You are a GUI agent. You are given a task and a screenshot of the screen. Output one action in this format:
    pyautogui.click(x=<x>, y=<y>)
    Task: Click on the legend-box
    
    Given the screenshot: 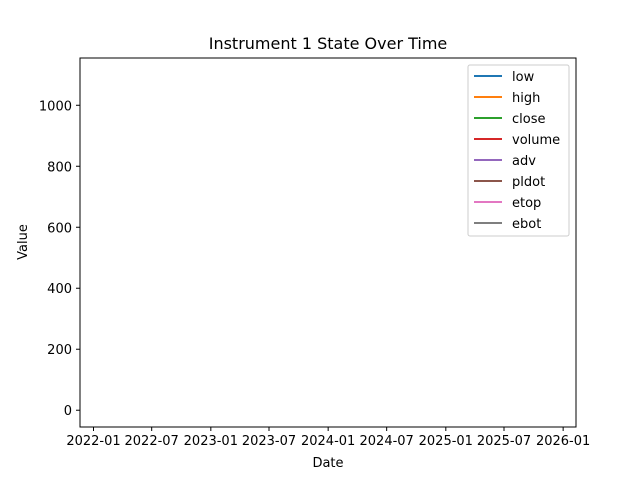 What is the action you would take?
    pyautogui.click(x=518, y=150)
    